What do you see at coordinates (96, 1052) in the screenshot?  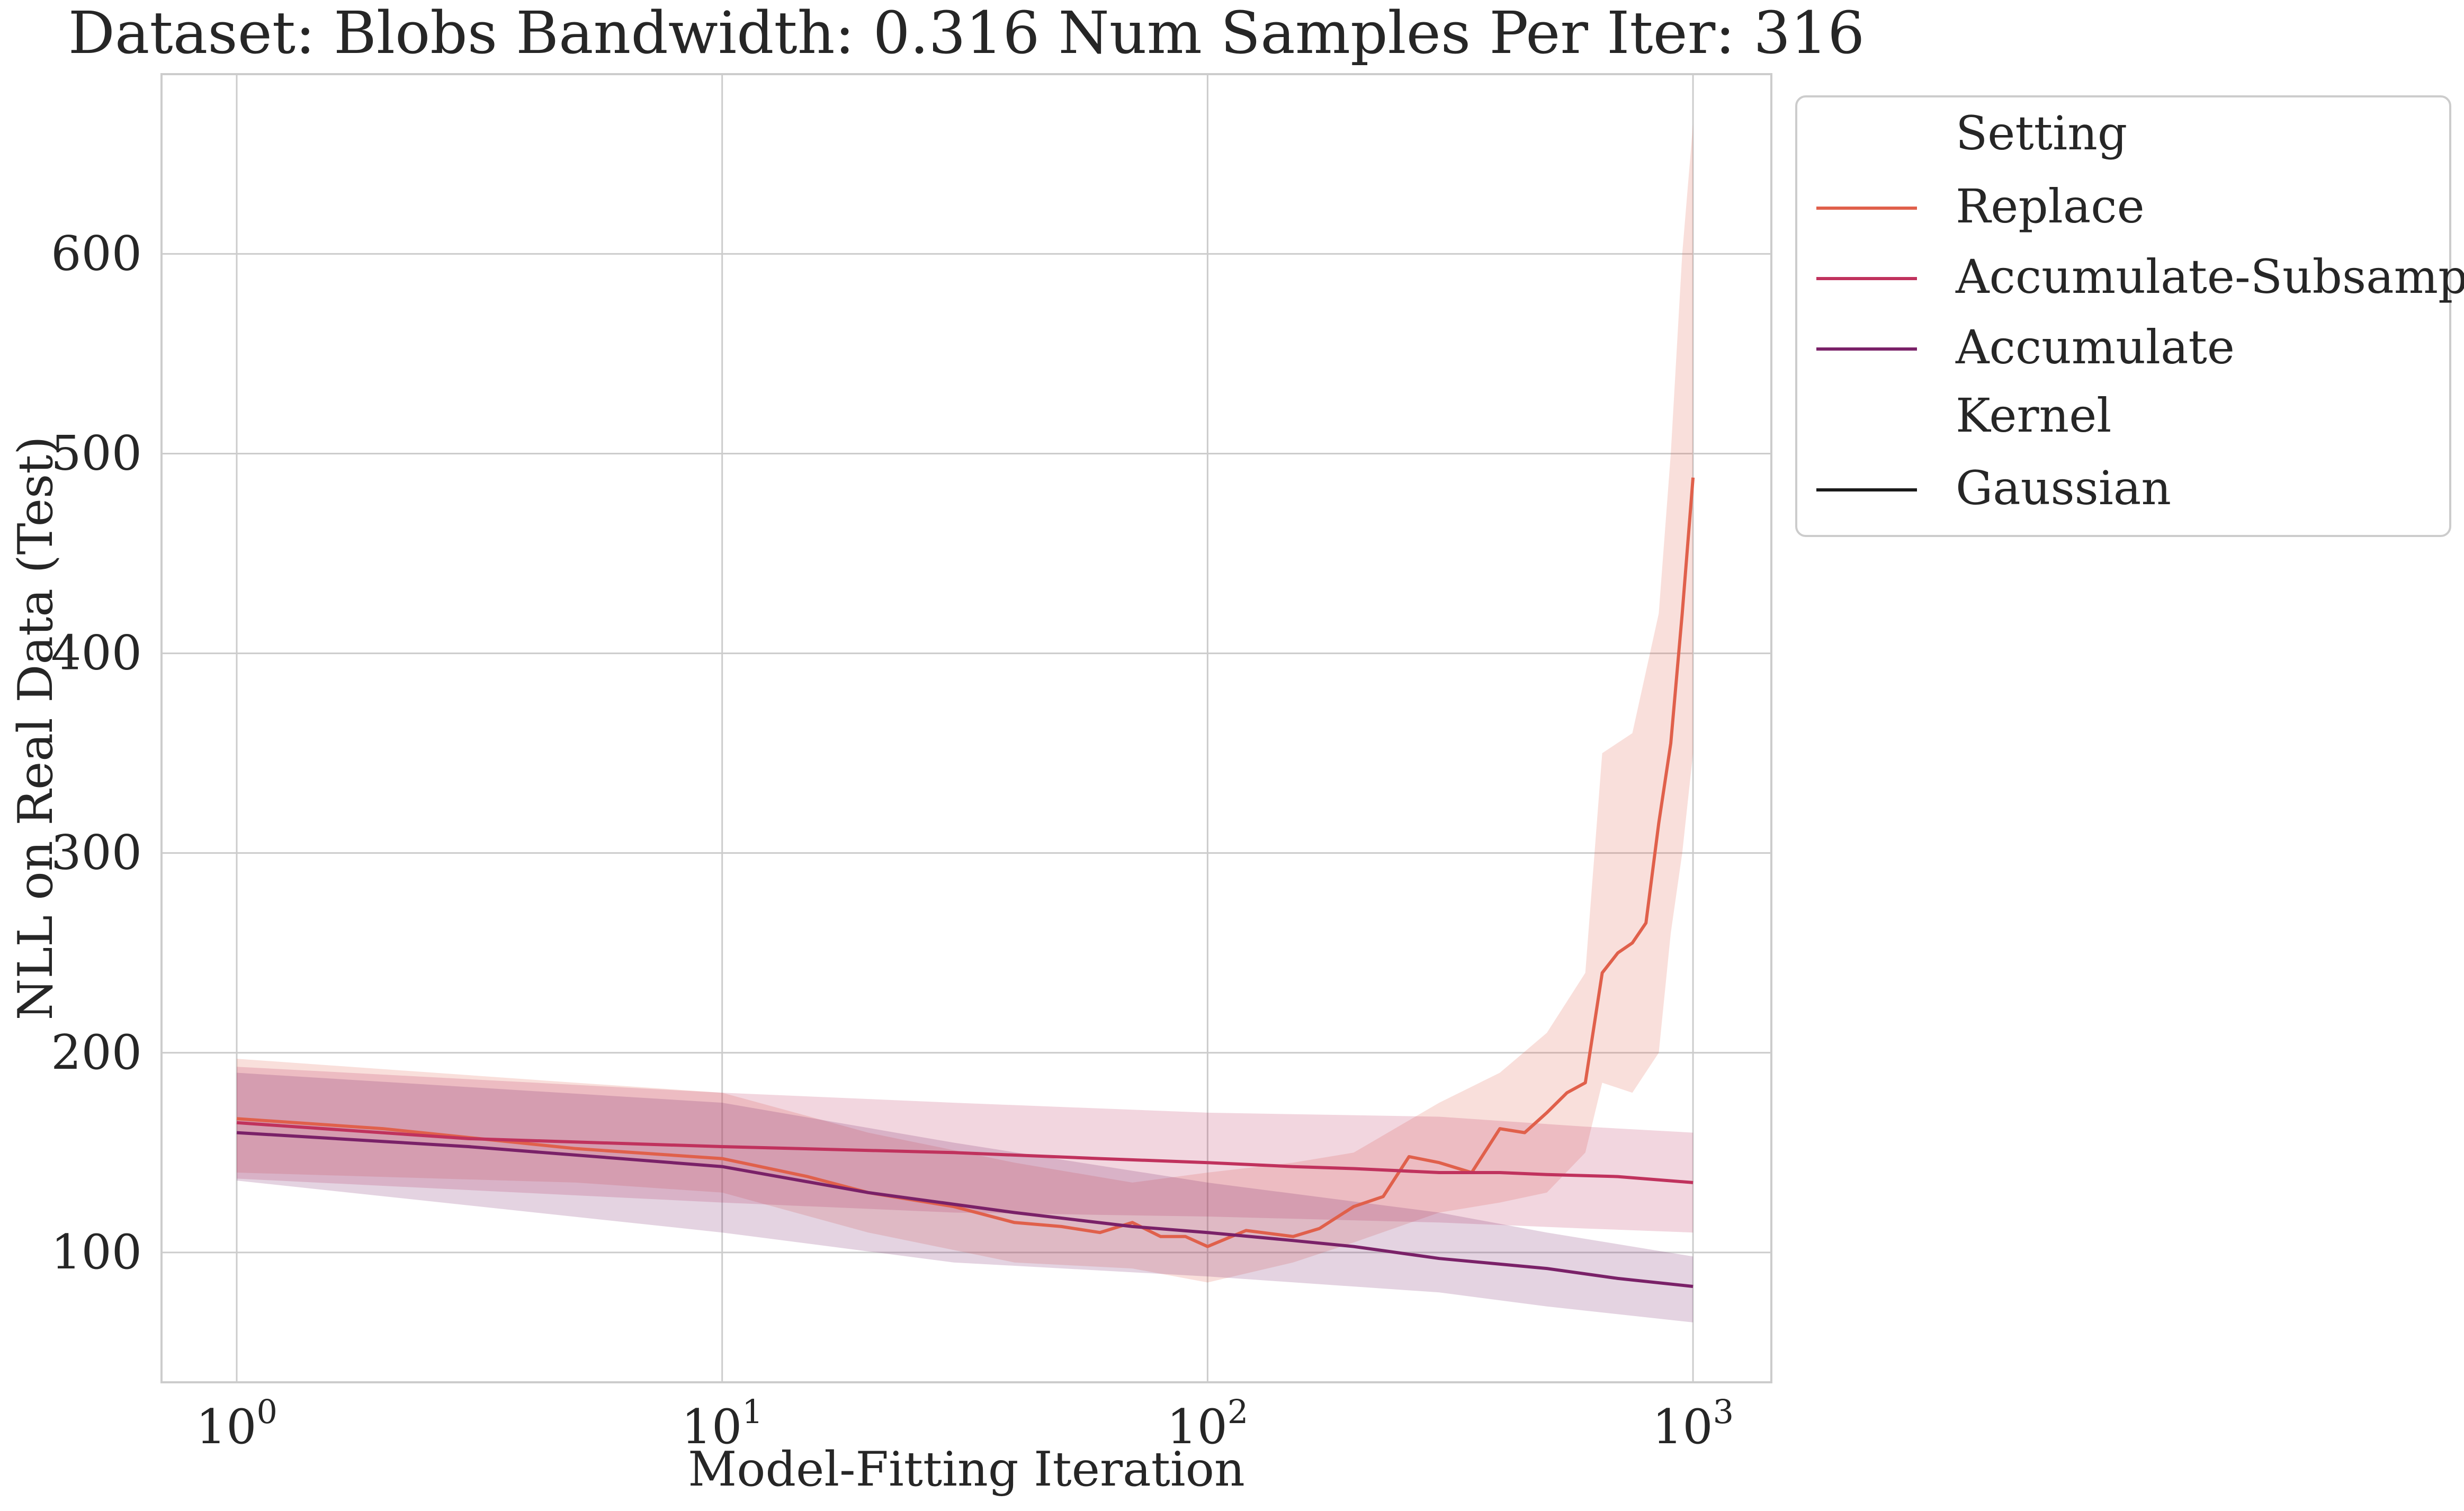 I see `y-tick-label: 200` at bounding box center [96, 1052].